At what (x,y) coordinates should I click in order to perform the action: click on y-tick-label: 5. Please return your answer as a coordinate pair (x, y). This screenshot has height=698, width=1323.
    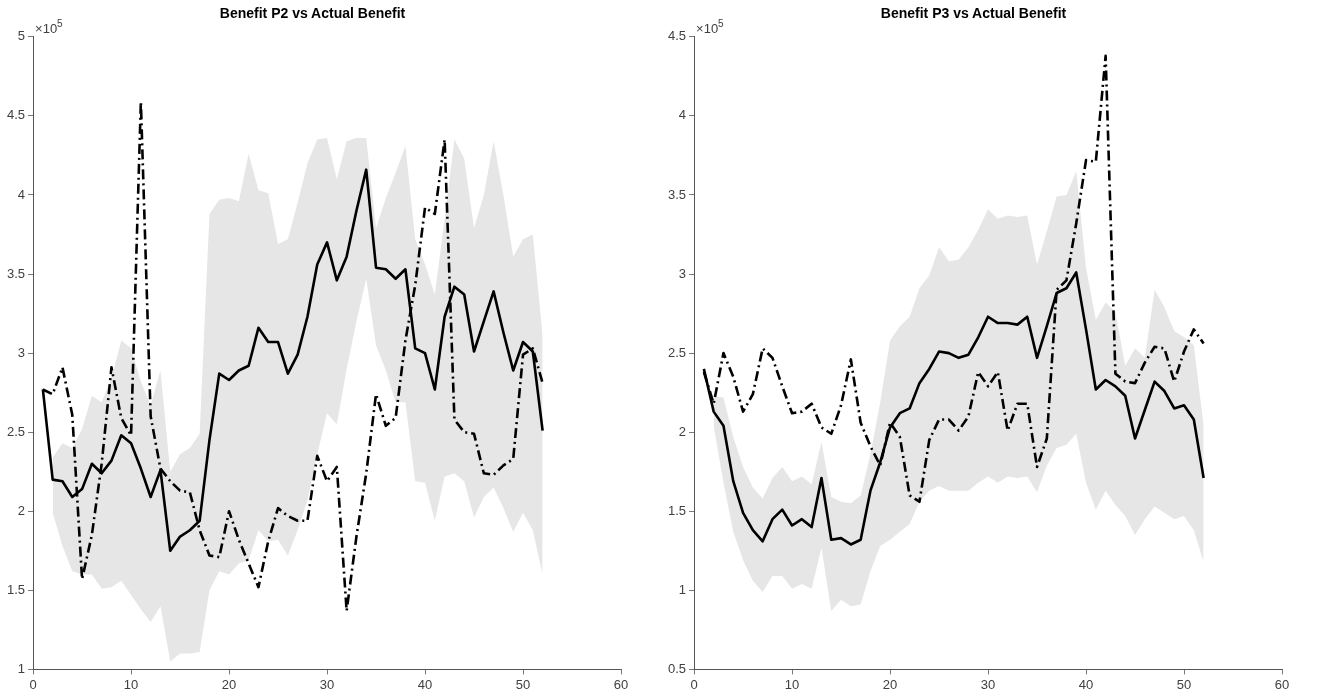
    Looking at the image, I should click on (21, 36).